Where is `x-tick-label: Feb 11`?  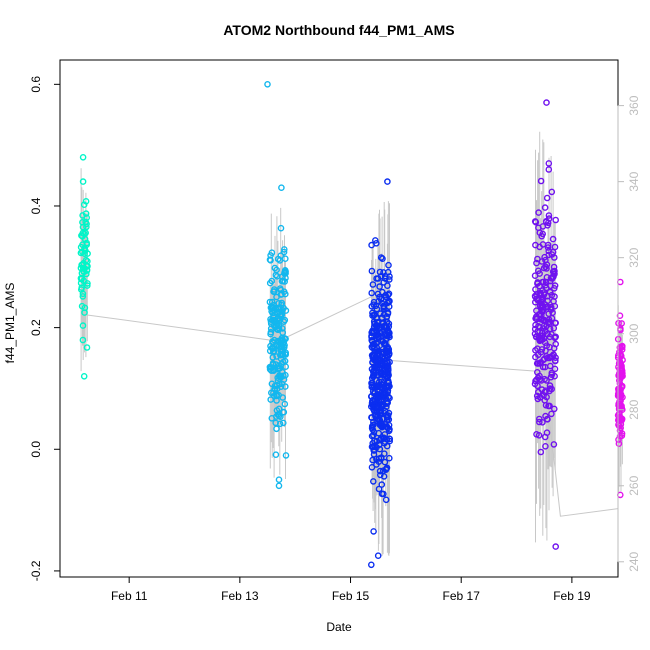 x-tick-label: Feb 11 is located at coordinates (129, 596).